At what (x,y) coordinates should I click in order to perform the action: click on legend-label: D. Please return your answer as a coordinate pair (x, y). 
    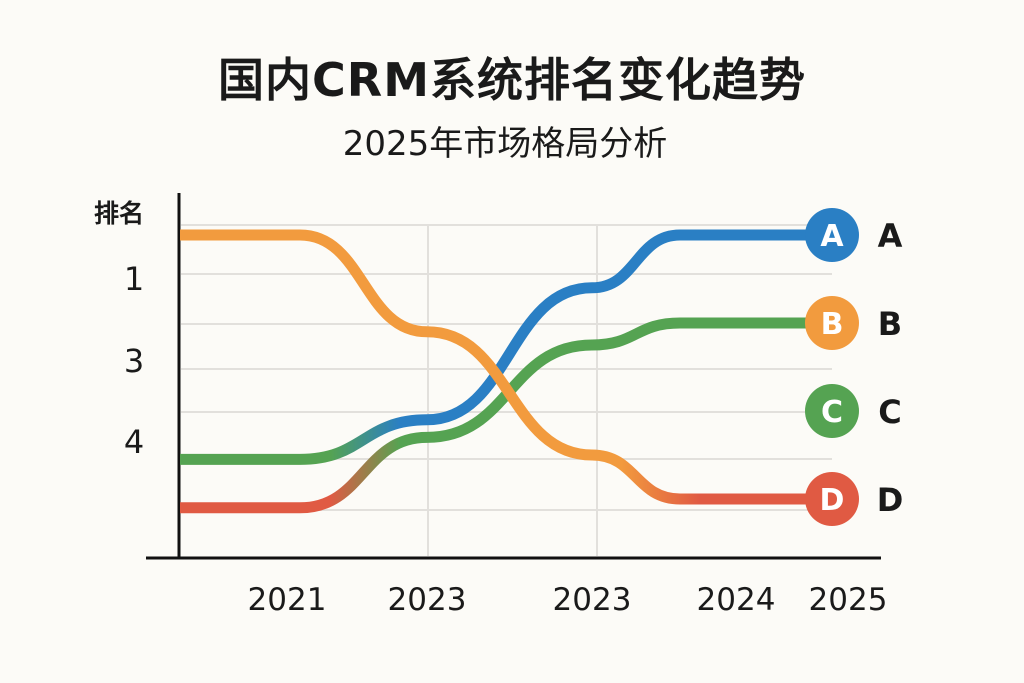
    Looking at the image, I should click on (890, 500).